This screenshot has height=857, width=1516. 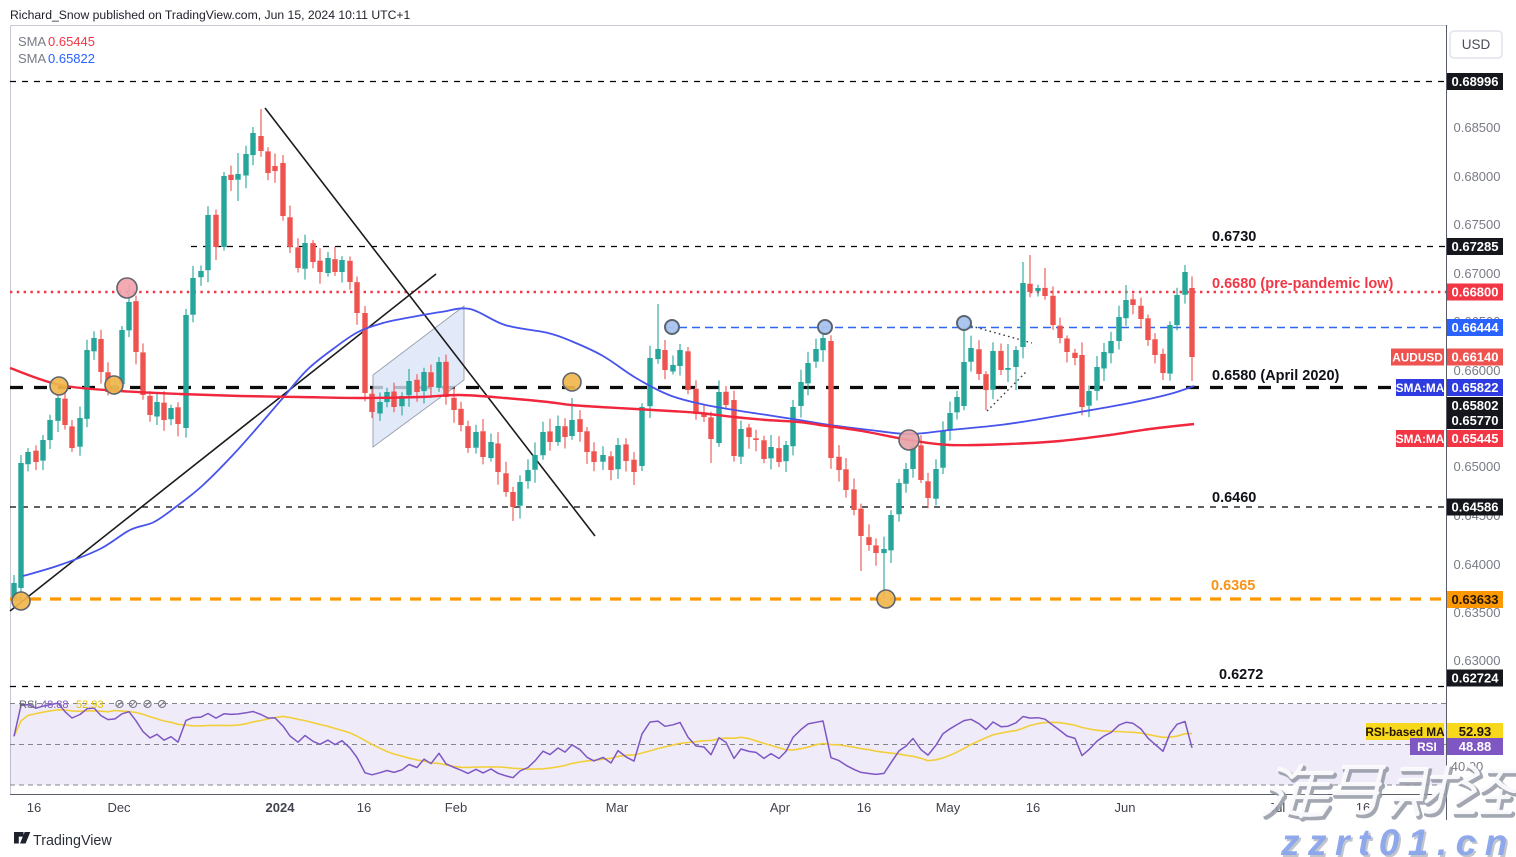 What do you see at coordinates (1234, 498) in the screenshot?
I see `svg-text: 0.6460` at bounding box center [1234, 498].